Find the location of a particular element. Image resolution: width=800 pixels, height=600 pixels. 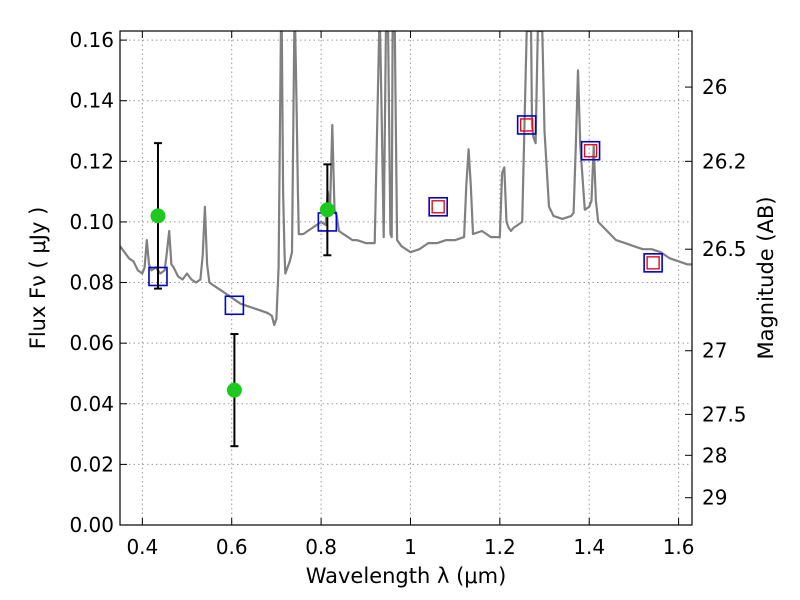

y-tick-label: 0.04 is located at coordinates (91, 404).